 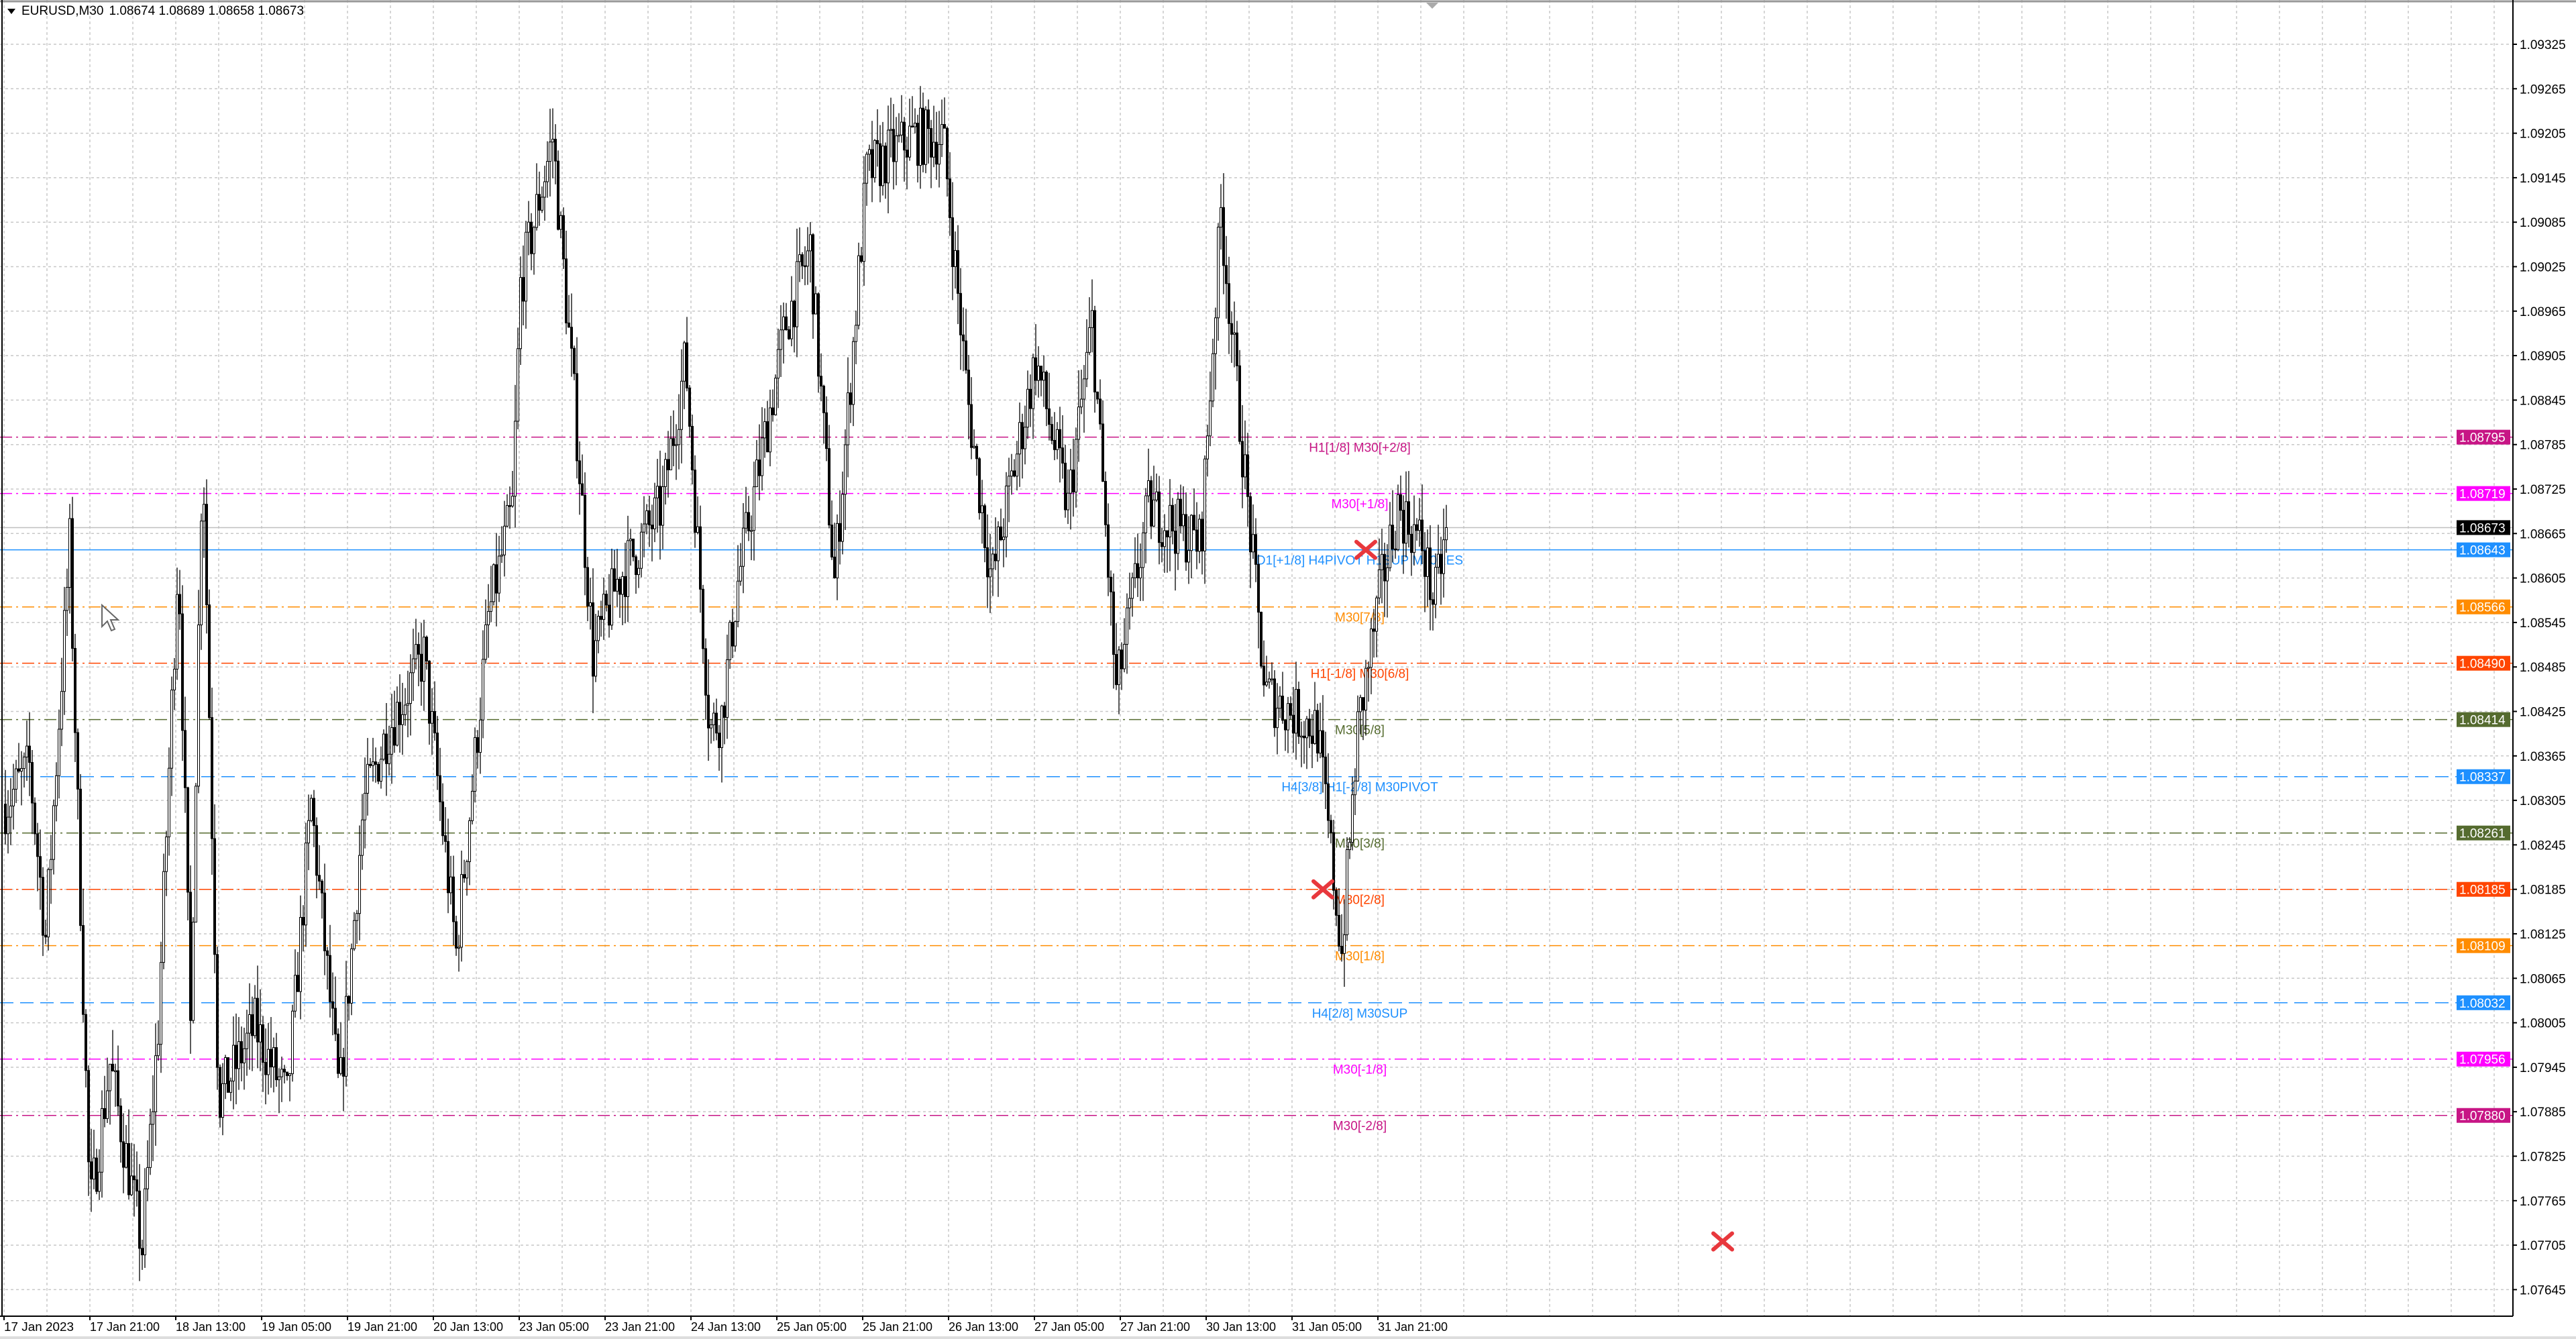 I want to click on level-label: M30[3/8], so click(x=1360, y=844).